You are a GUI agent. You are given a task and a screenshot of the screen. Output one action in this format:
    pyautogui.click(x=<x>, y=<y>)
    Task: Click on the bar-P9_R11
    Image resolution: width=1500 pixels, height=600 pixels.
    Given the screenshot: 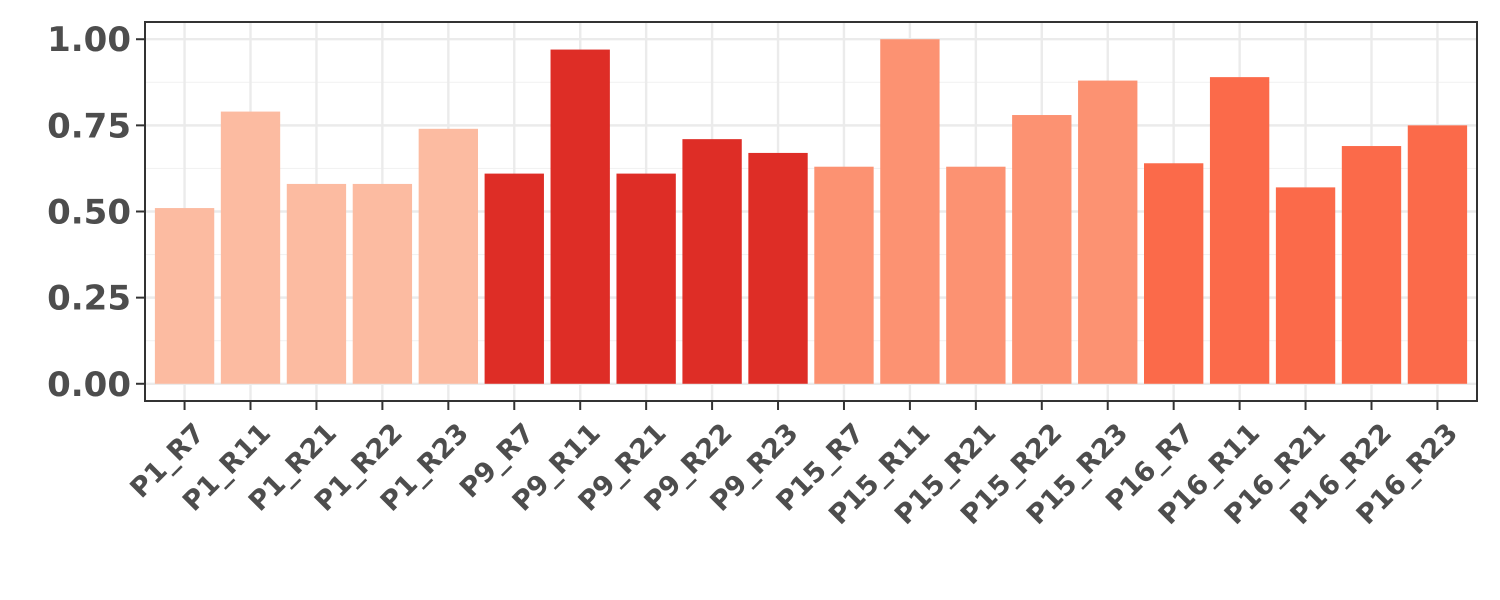 What is the action you would take?
    pyautogui.click(x=580, y=216)
    